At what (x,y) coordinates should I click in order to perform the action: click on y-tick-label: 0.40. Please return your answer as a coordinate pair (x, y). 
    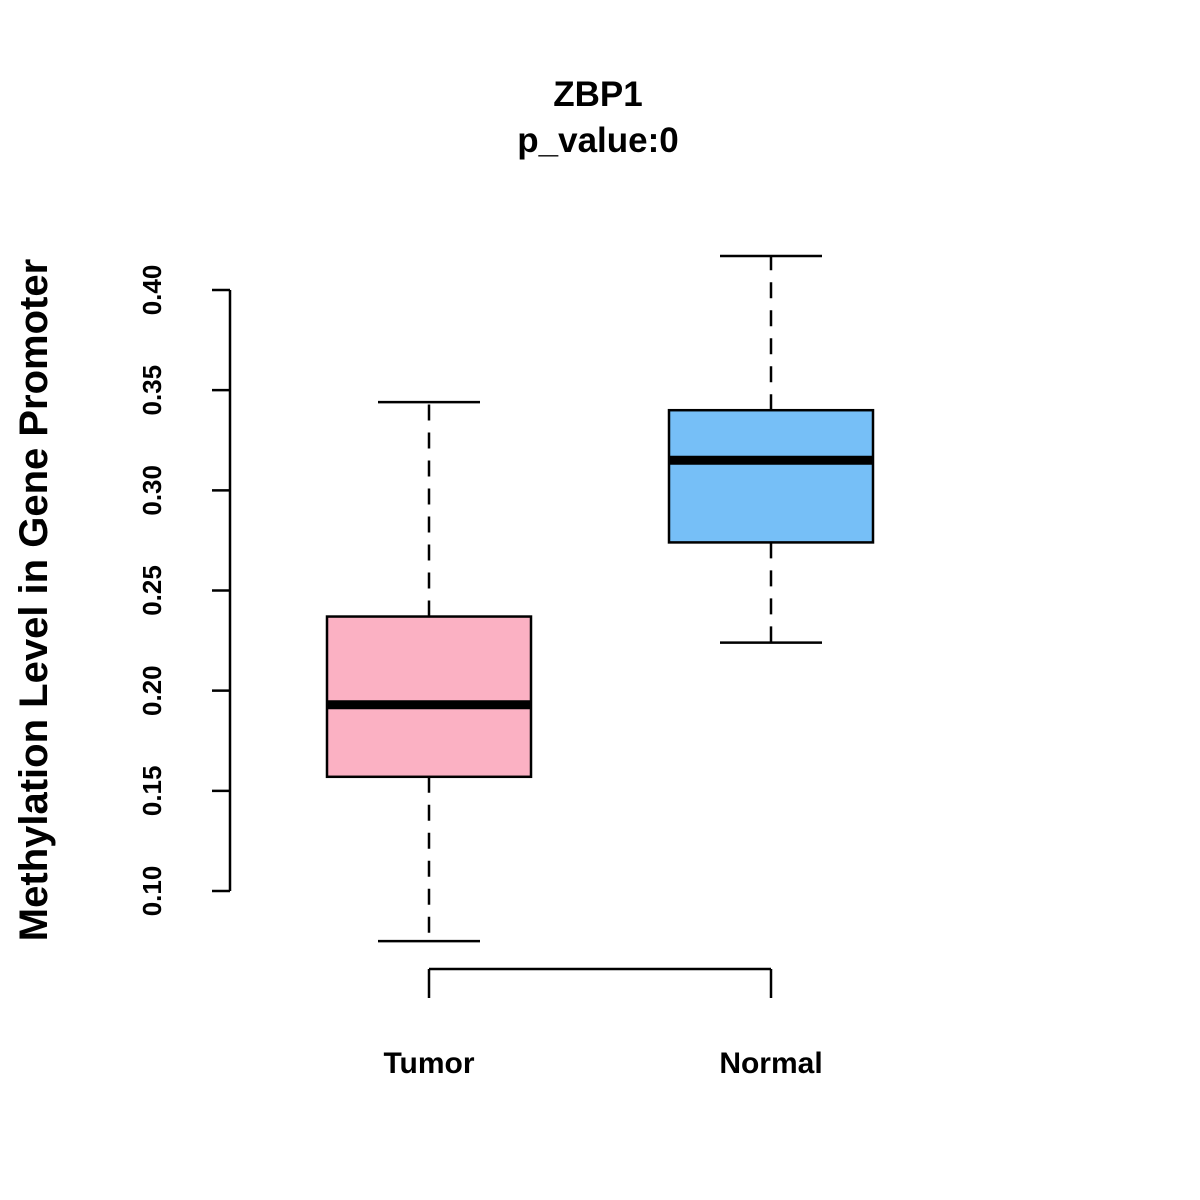
    Looking at the image, I should click on (152, 290).